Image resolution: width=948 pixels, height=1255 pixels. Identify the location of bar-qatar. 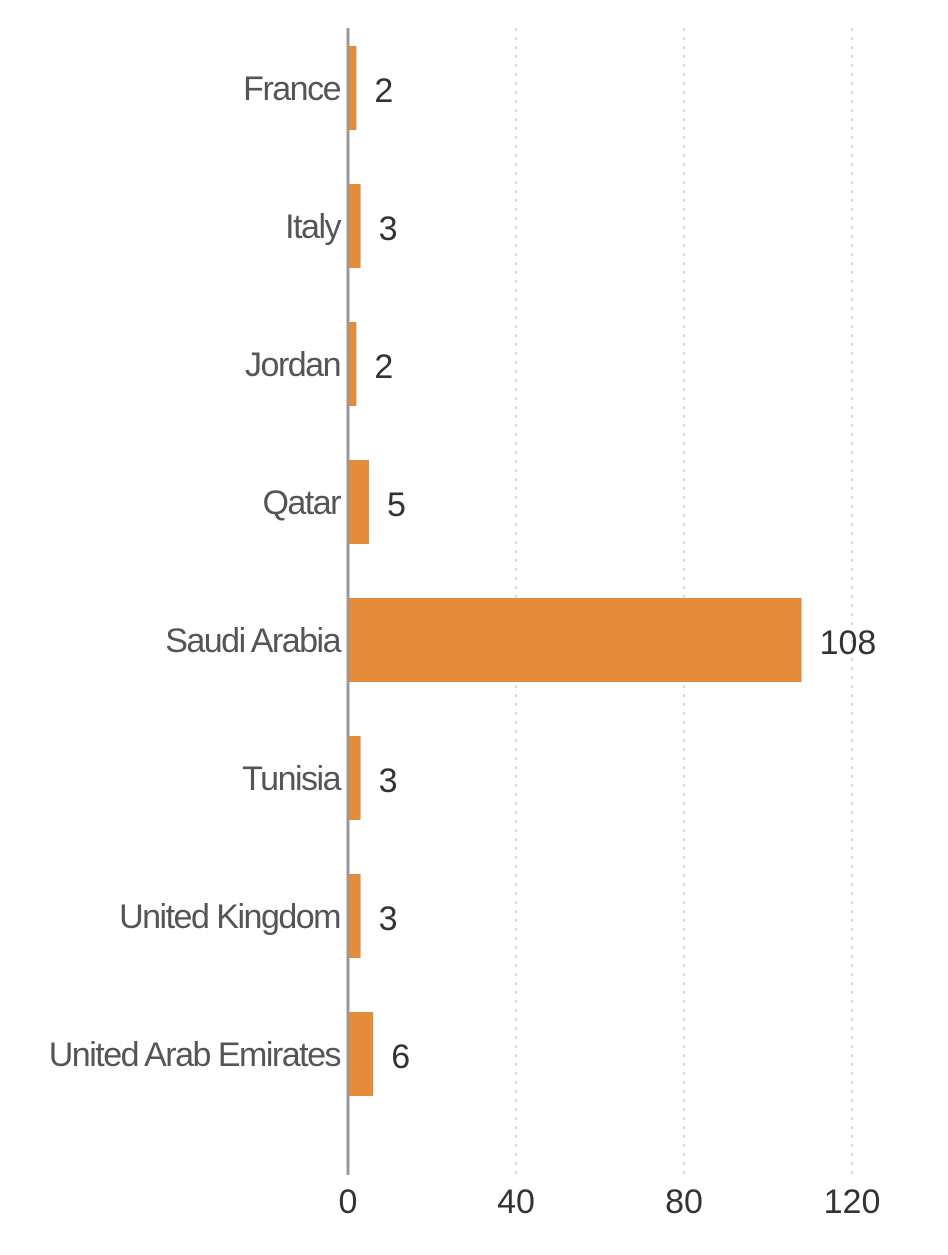
(358, 502).